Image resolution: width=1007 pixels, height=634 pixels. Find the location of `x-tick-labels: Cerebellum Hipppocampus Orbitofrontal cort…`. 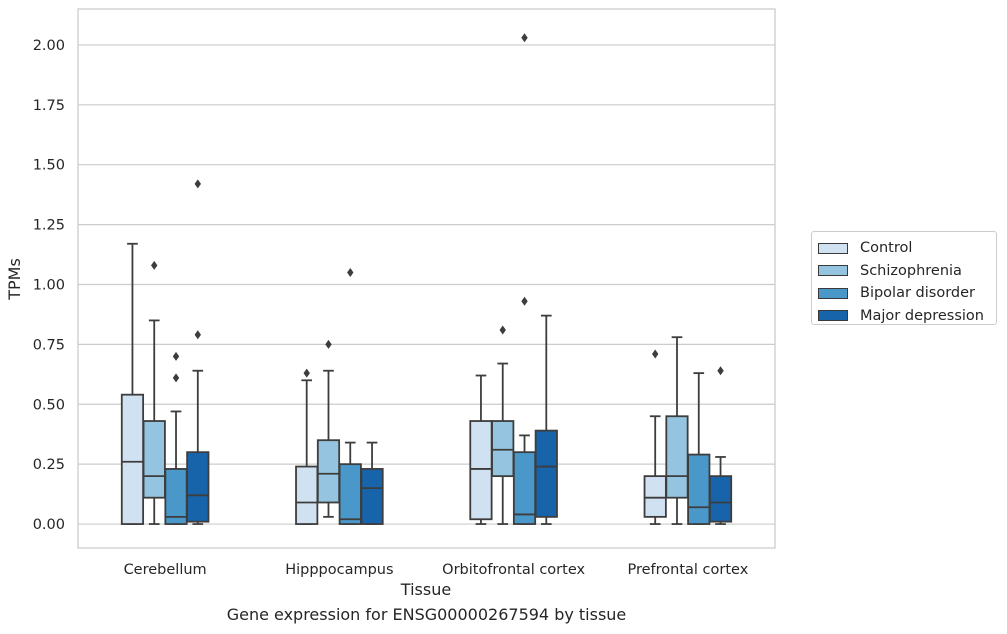

x-tick-labels: Cerebellum Hipppocampus Orbitofrontal cort… is located at coordinates (436, 570).